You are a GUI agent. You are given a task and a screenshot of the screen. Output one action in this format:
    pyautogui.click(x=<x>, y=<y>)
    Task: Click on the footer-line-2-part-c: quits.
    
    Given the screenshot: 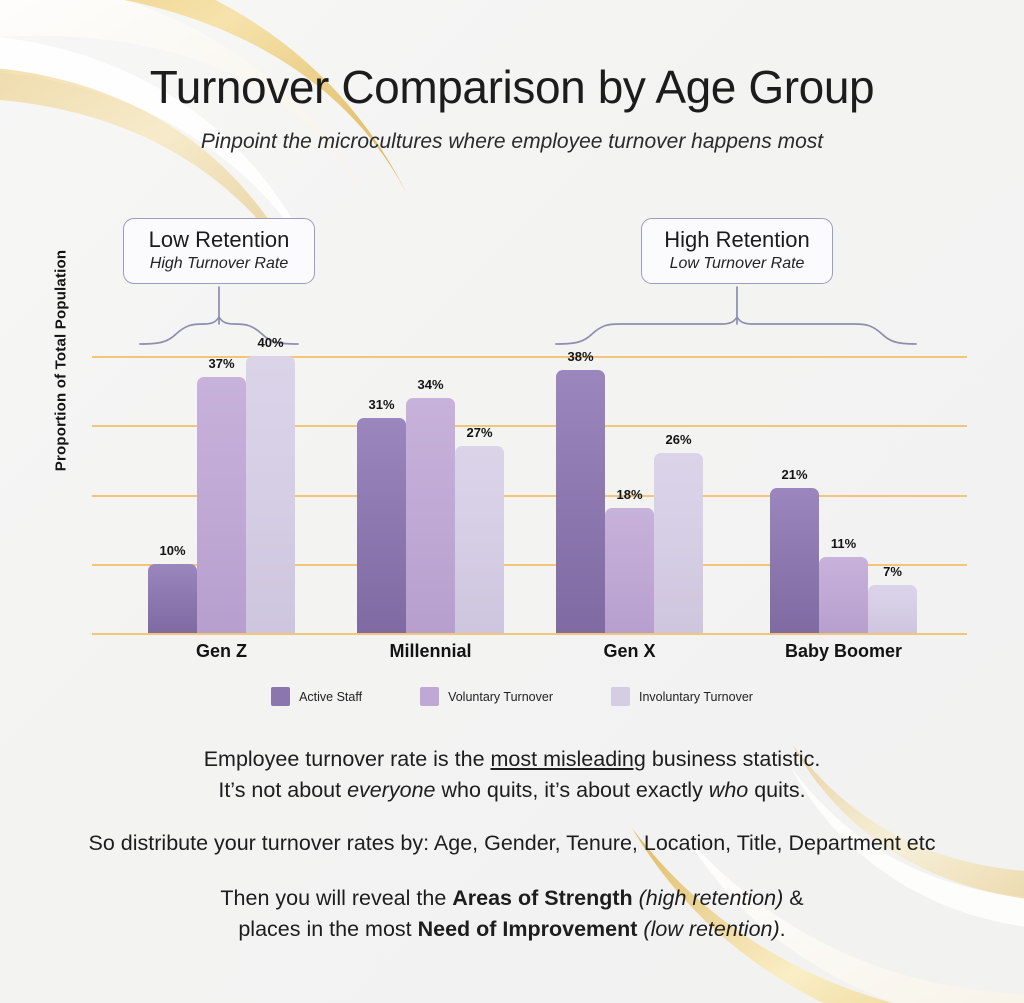 What is the action you would take?
    pyautogui.click(x=777, y=789)
    